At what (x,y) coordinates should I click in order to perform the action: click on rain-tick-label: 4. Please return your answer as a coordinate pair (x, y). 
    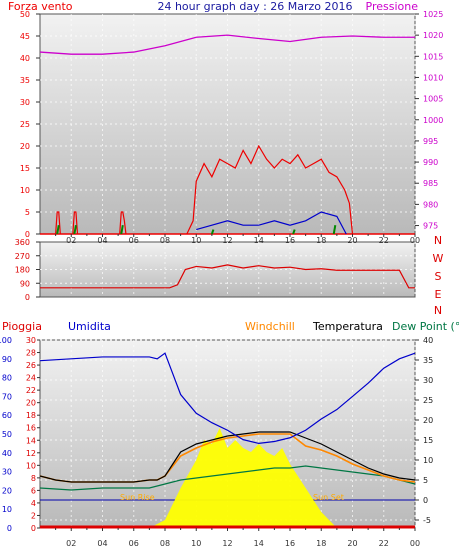
    Looking at the image, I should click on (33, 503).